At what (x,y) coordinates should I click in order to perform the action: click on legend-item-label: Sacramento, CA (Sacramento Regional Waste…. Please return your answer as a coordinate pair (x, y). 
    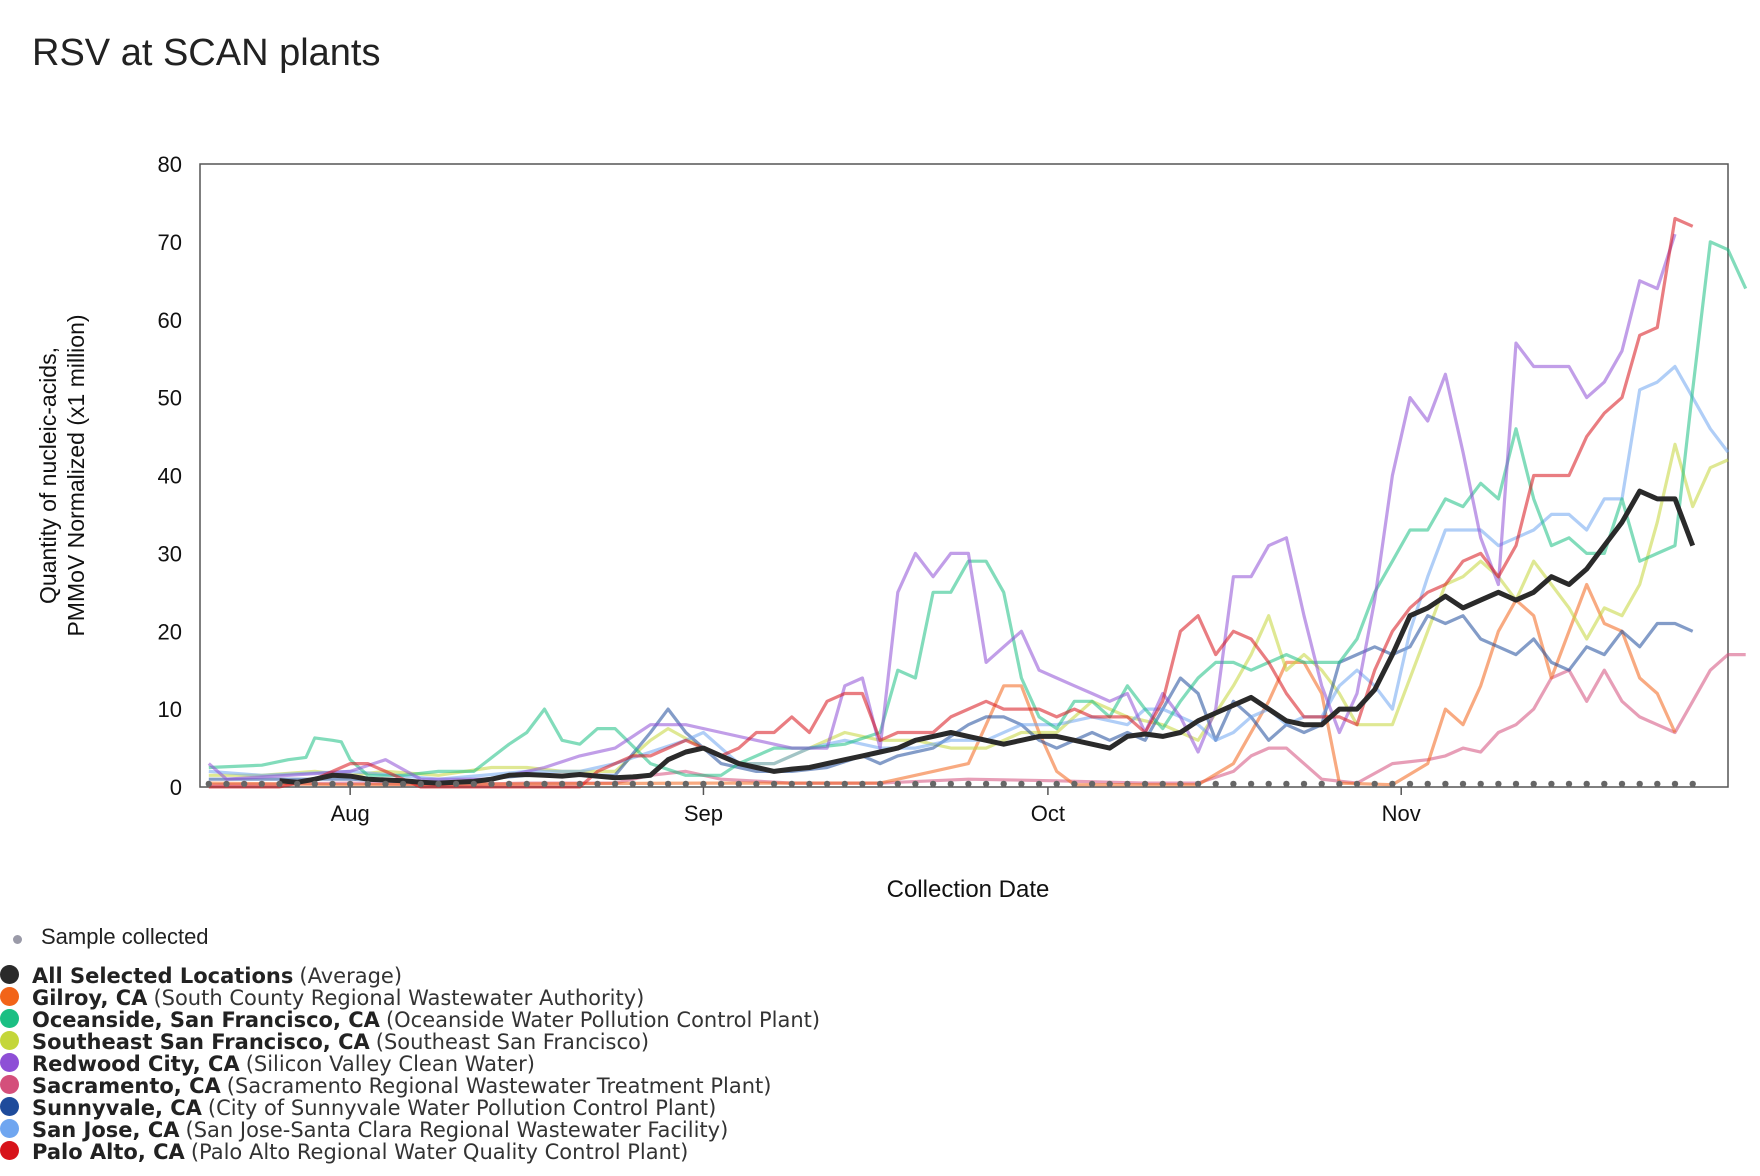
    Looking at the image, I should click on (401, 1086).